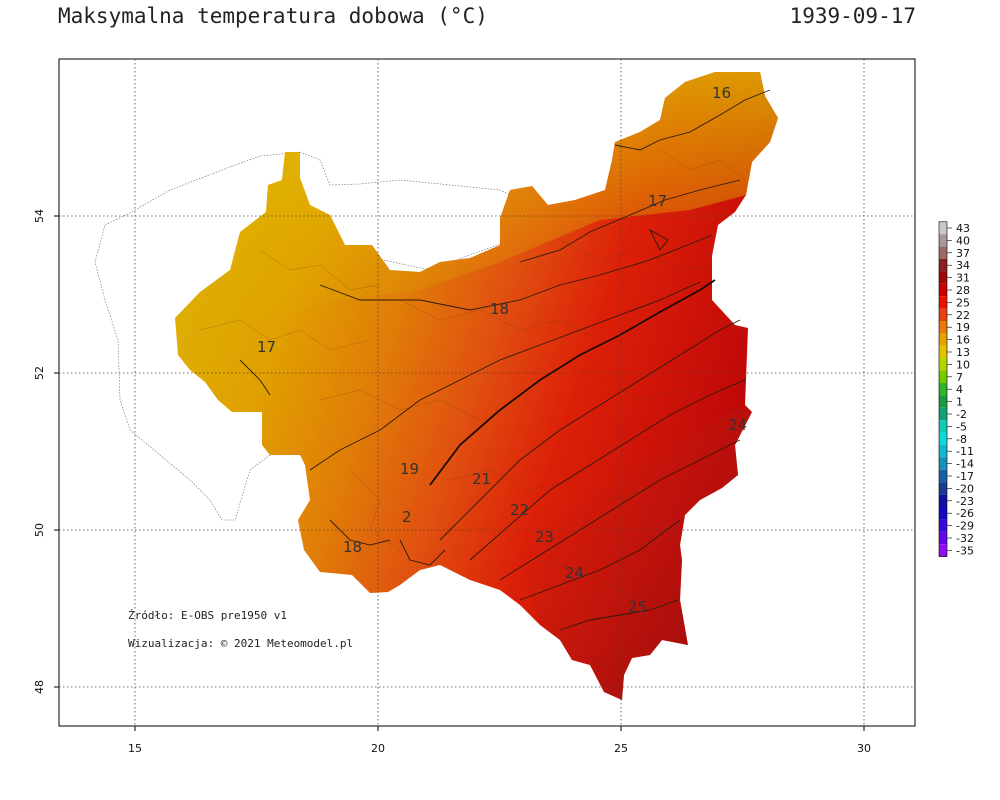 The image size is (1000, 800). What do you see at coordinates (864, 748) in the screenshot?
I see `x-tick-label: 30` at bounding box center [864, 748].